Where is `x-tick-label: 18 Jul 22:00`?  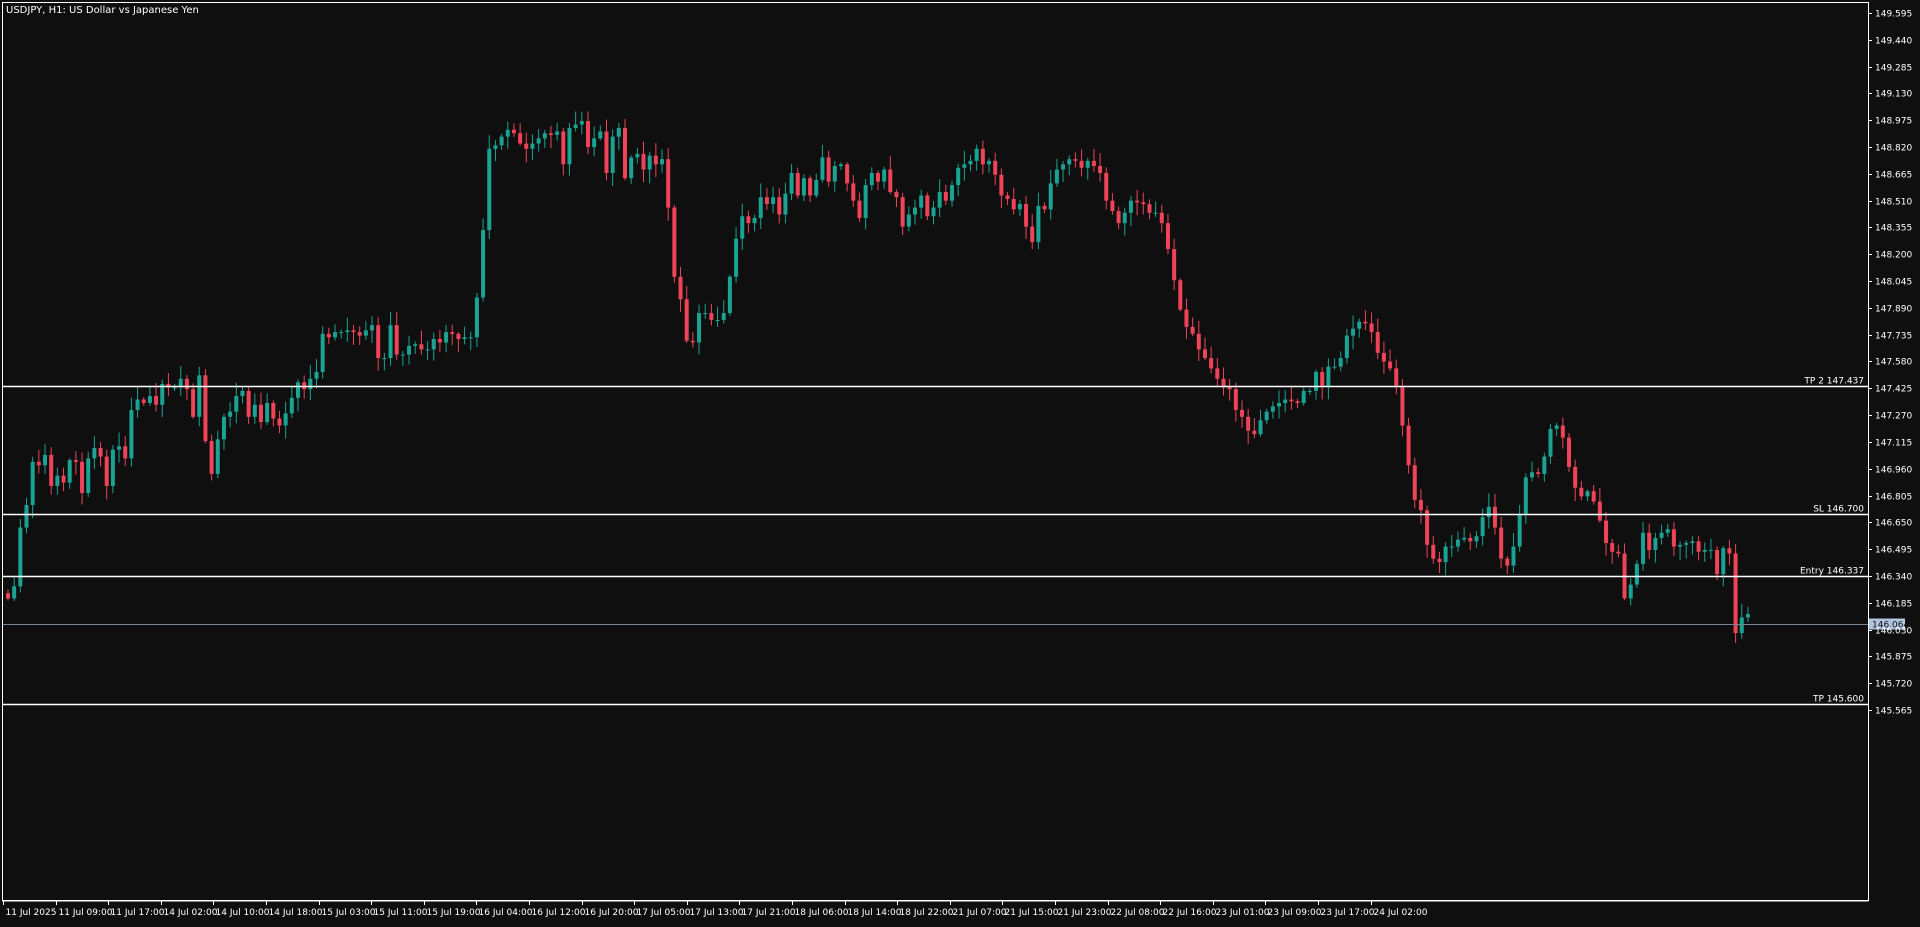
x-tick-label: 18 Jul 22:00 is located at coordinates (927, 913).